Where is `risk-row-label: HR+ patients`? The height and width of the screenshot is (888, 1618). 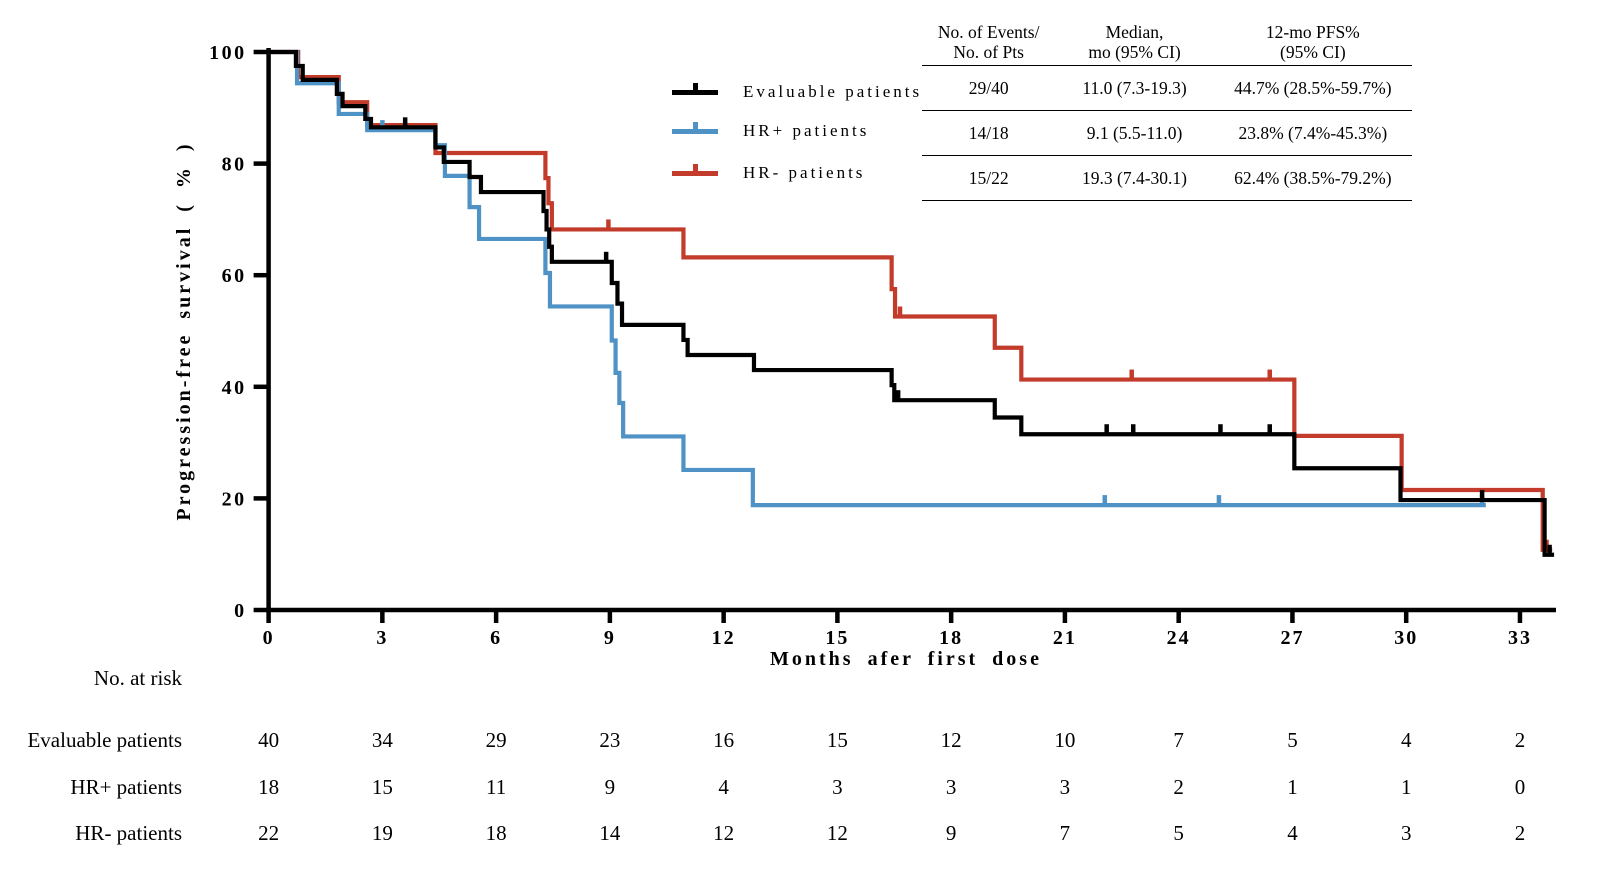 risk-row-label: HR+ patients is located at coordinates (126, 787).